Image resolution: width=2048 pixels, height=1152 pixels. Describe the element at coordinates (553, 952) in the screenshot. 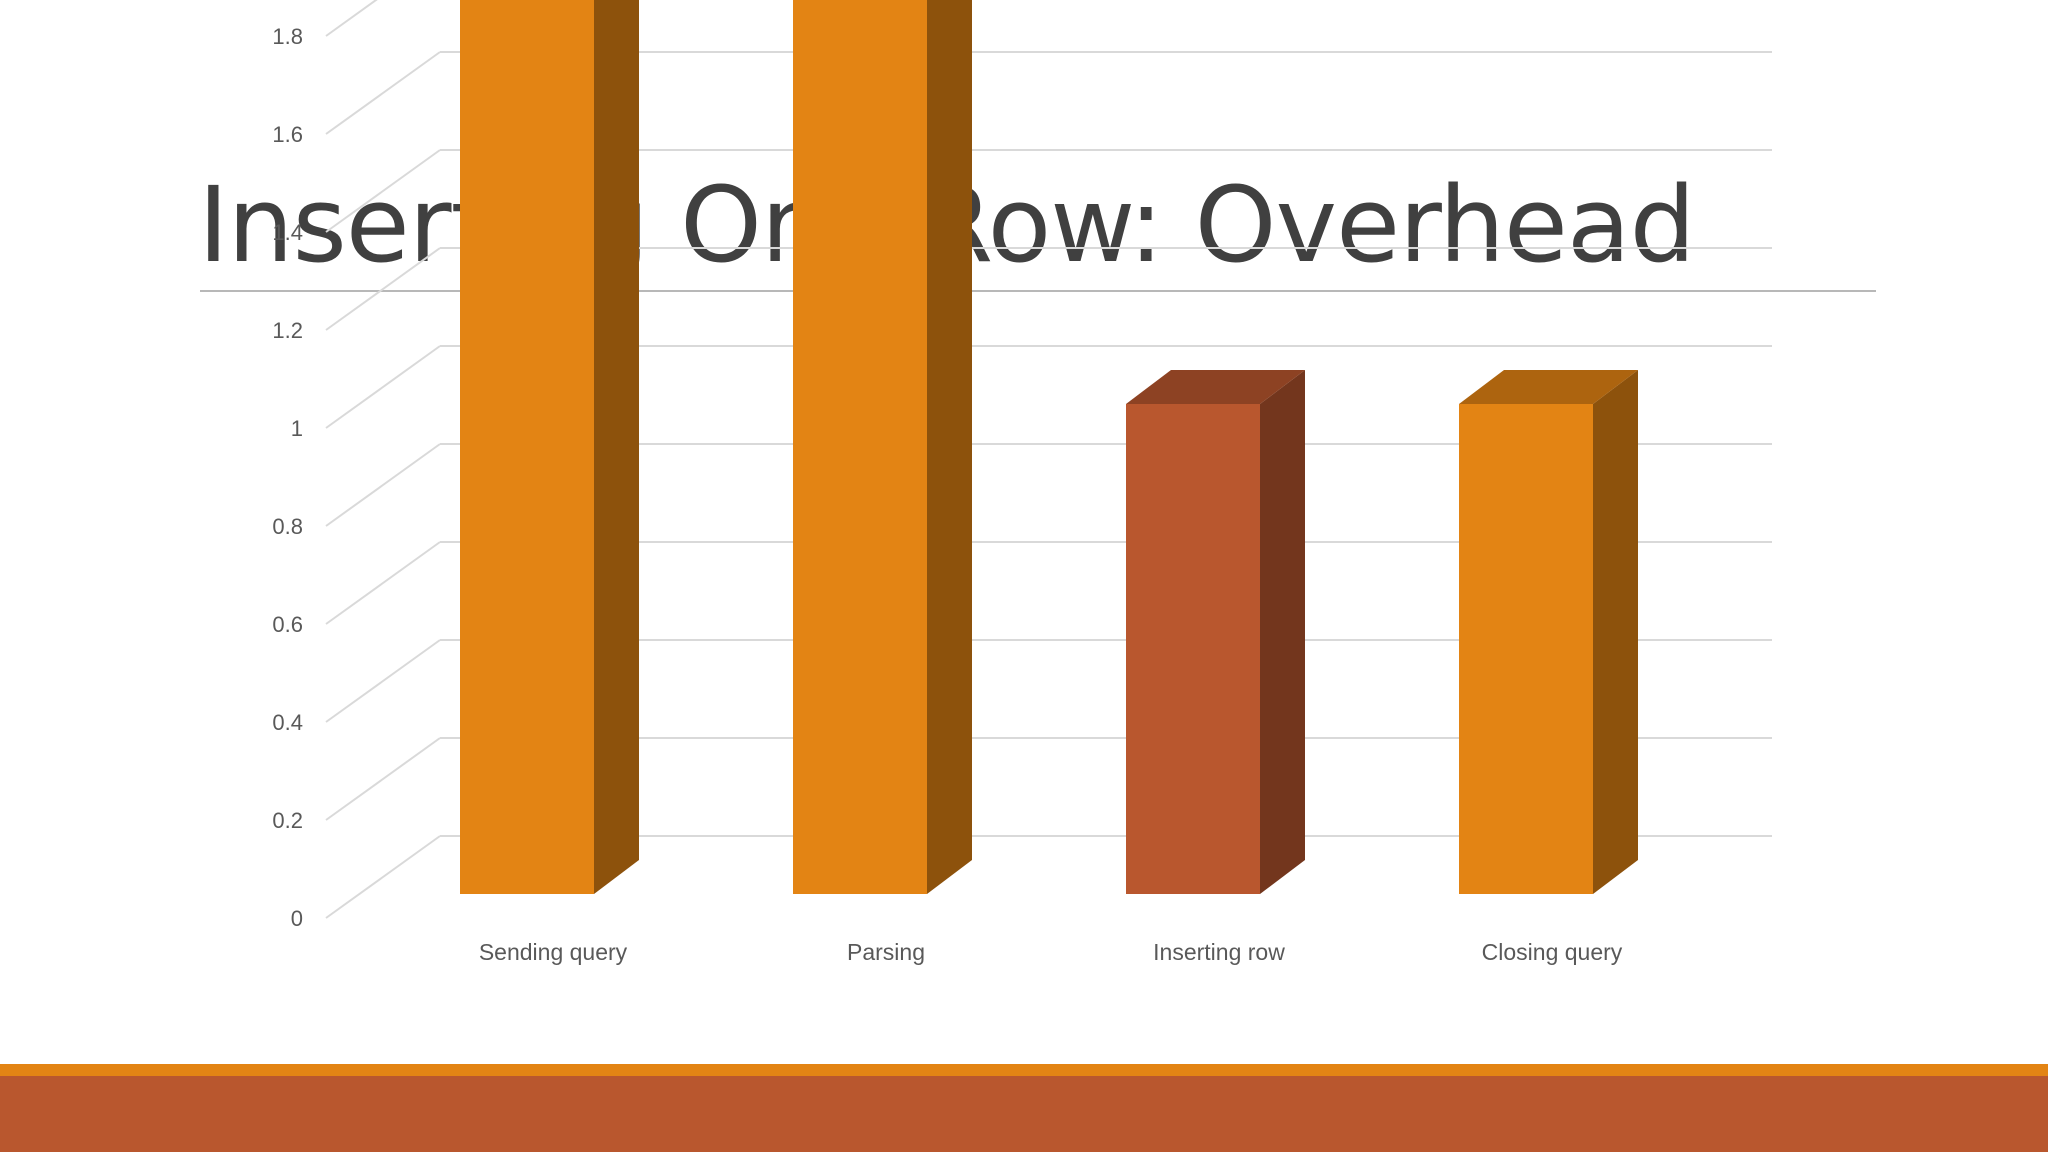

I see `category-label: Sending query` at that location.